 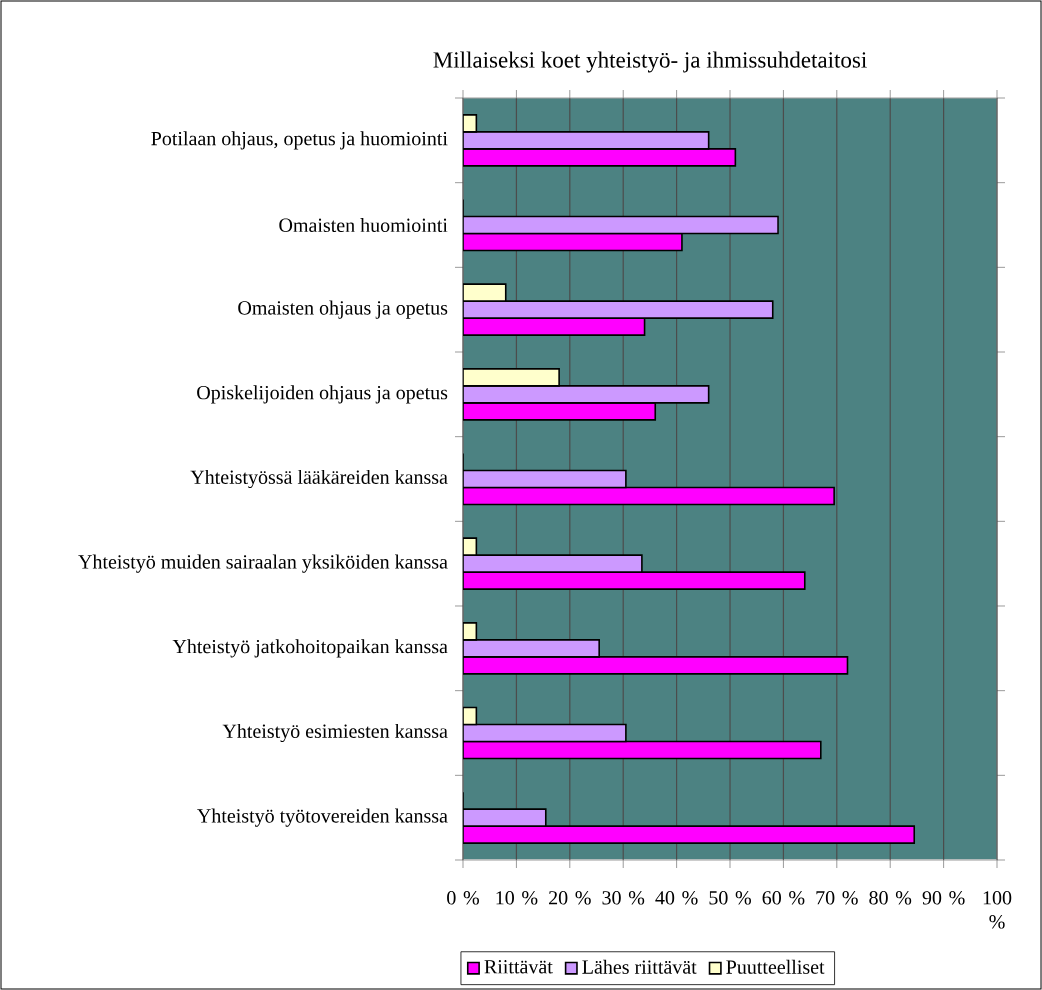 What do you see at coordinates (319, 479) in the screenshot?
I see `y-tick-label: Yhteistyössä lääkäreiden kanssa` at bounding box center [319, 479].